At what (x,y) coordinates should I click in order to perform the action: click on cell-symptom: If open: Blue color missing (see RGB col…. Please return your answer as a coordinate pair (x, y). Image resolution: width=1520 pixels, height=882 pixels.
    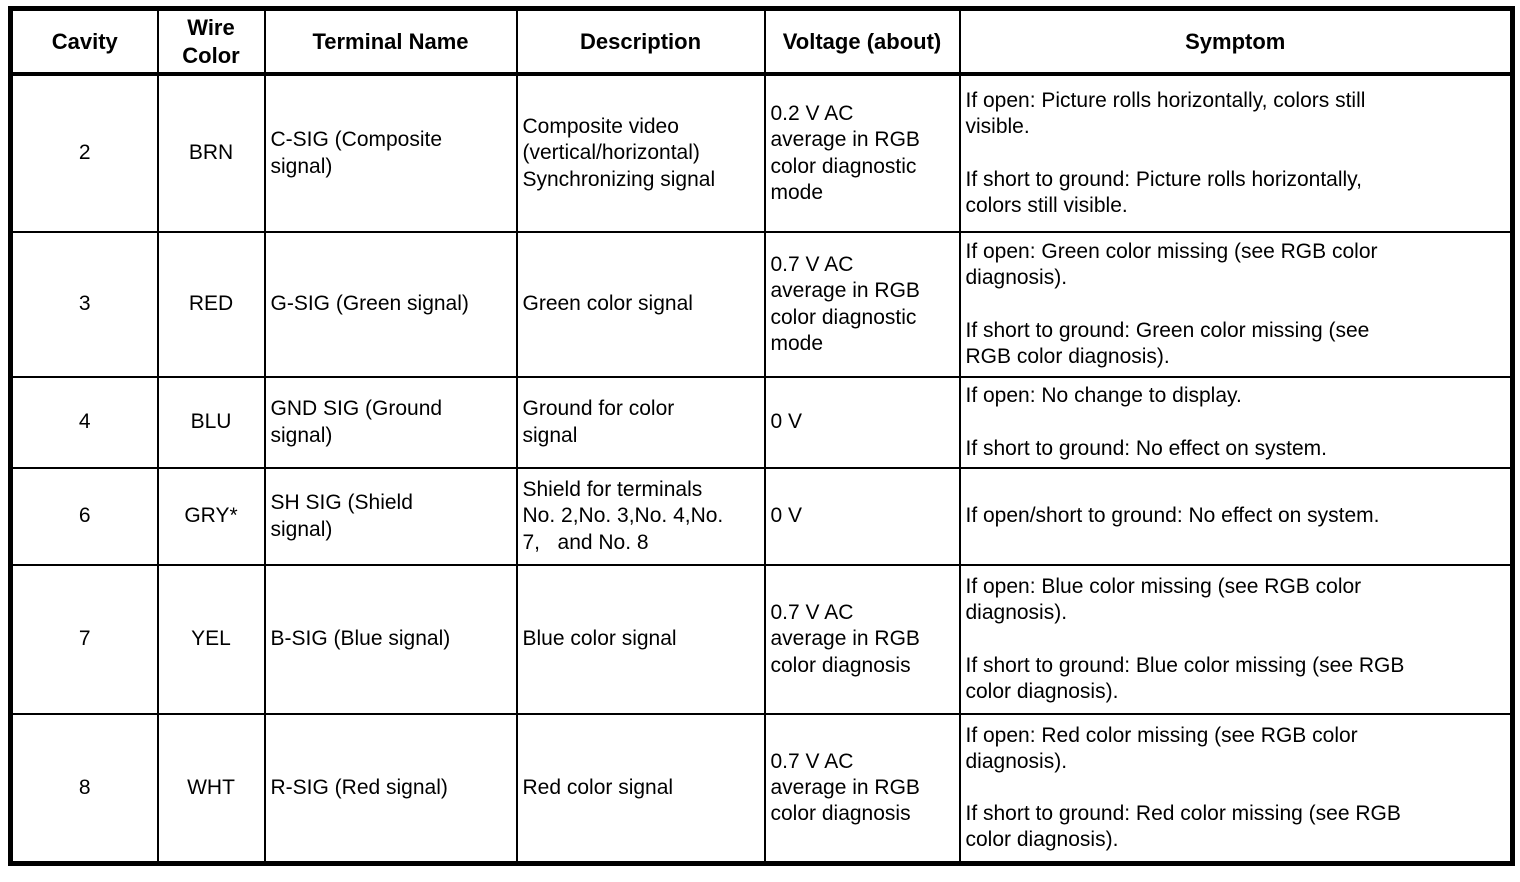
    Looking at the image, I should click on (1236, 639).